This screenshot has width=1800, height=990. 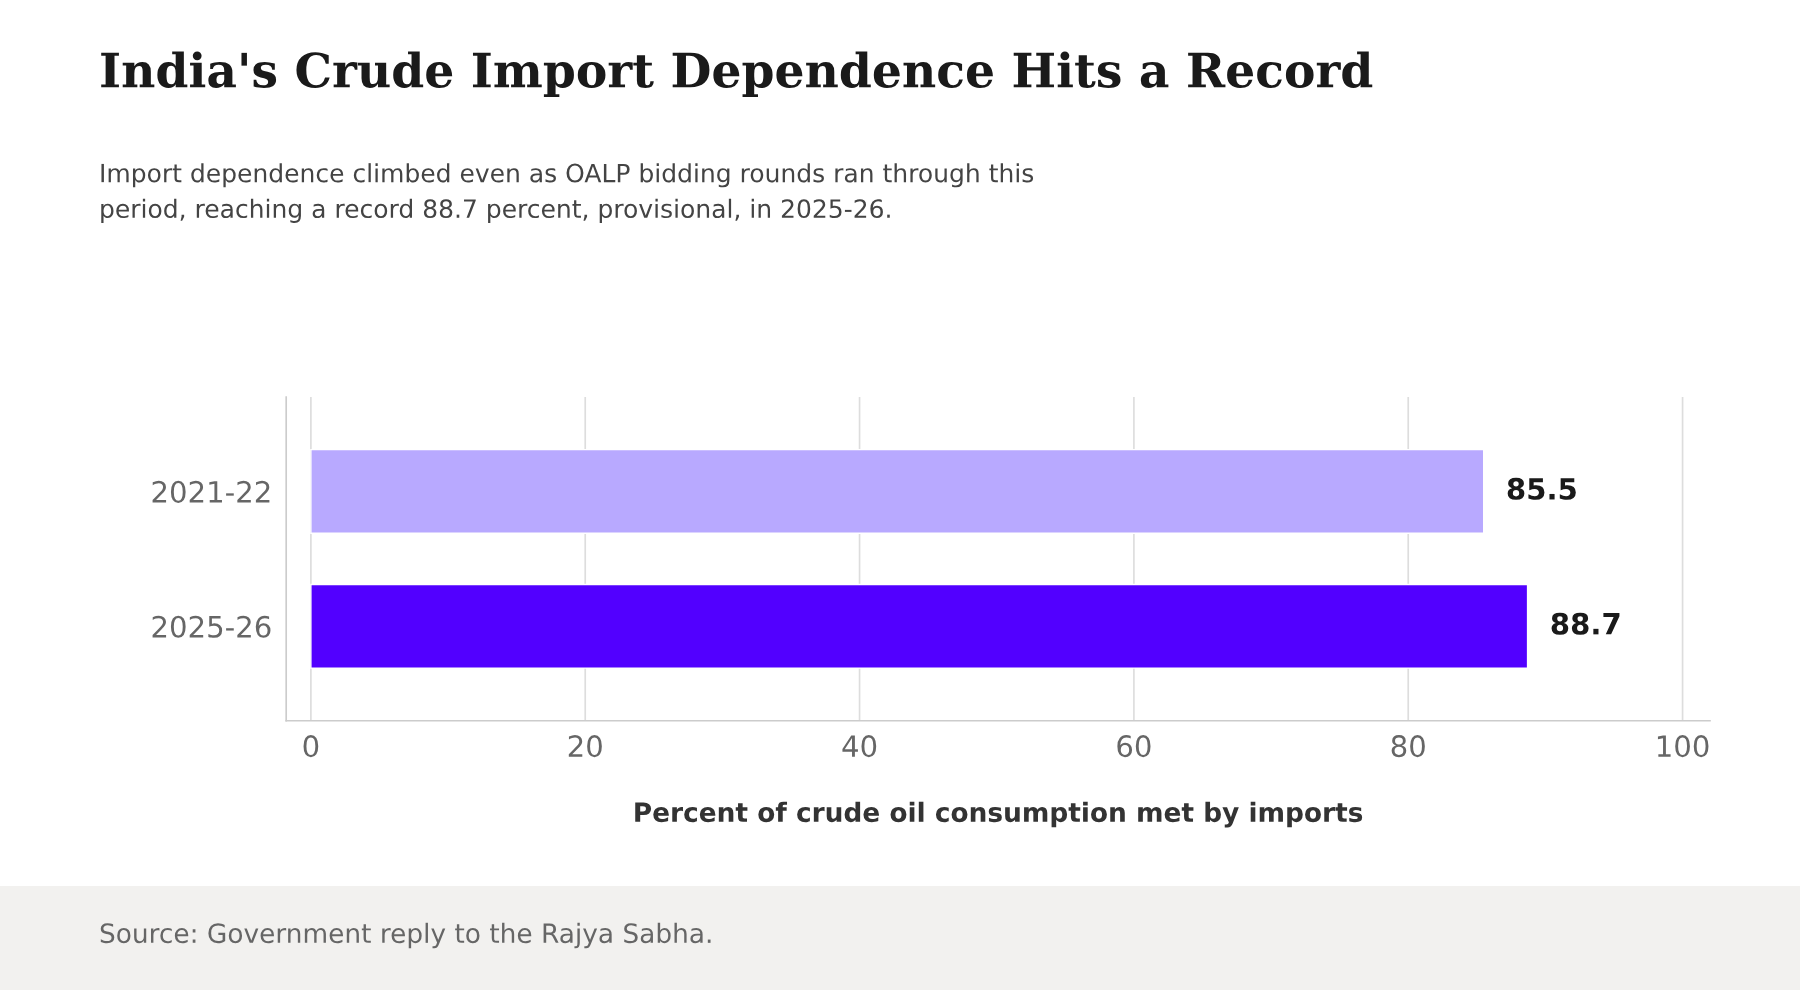 What do you see at coordinates (999, 814) in the screenshot?
I see `x-axis-title: Percent of crude oil consumption met by imports` at bounding box center [999, 814].